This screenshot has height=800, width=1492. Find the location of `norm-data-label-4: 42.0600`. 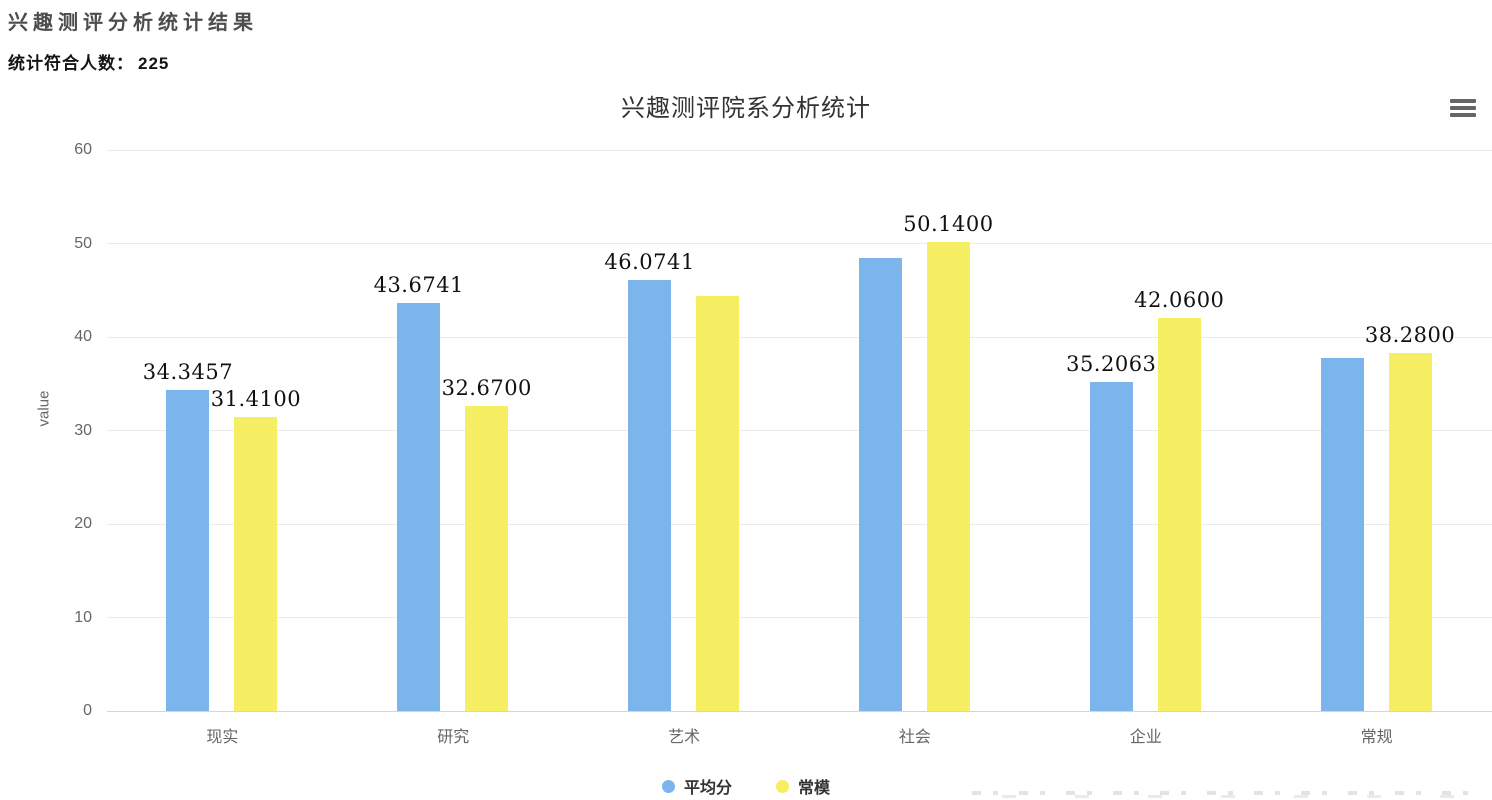

norm-data-label-4: 42.0600 is located at coordinates (1179, 299).